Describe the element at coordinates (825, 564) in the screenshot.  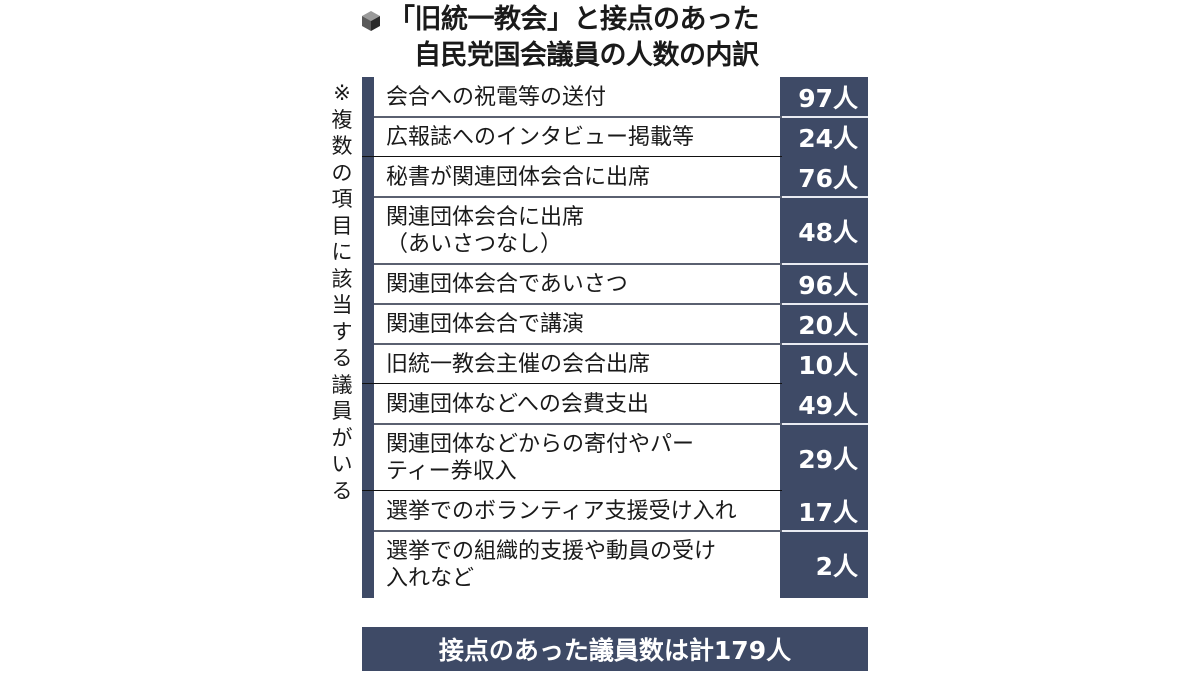
I see `row-value: 2人` at that location.